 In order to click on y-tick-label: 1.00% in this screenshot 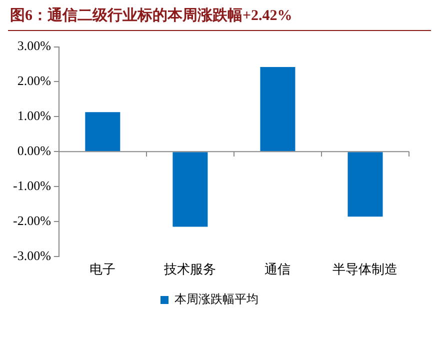, I will do `click(34, 116)`.